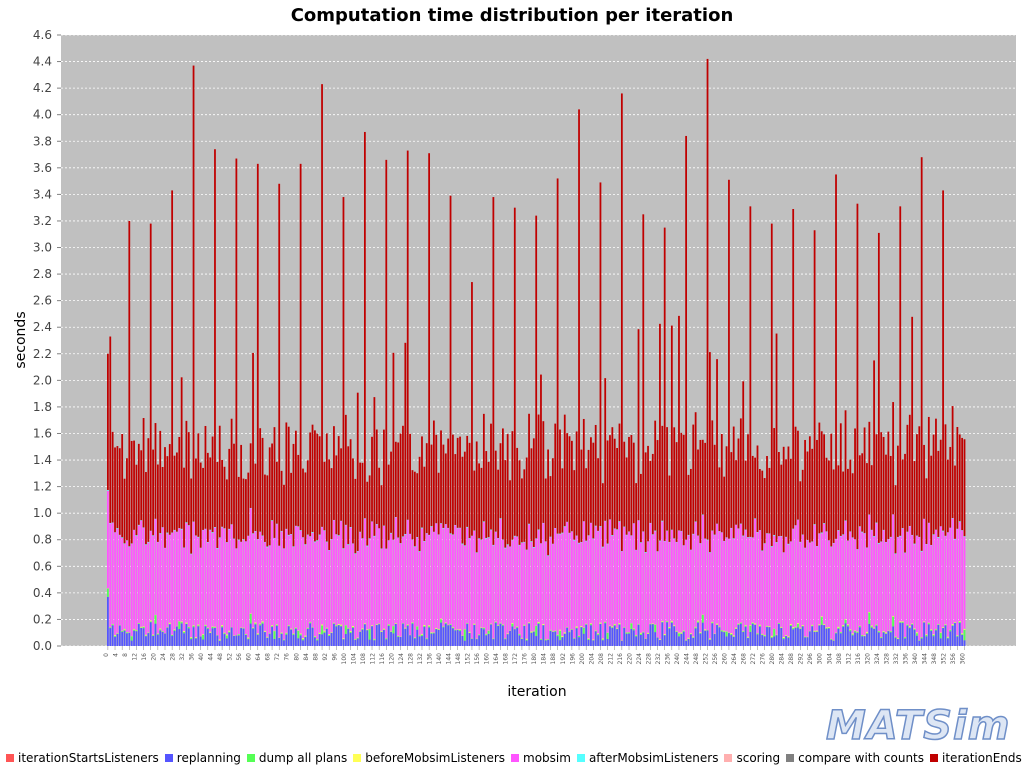 The image size is (1024, 768). Describe the element at coordinates (858, 659) in the screenshot. I see `x-tick-label: 316` at that location.